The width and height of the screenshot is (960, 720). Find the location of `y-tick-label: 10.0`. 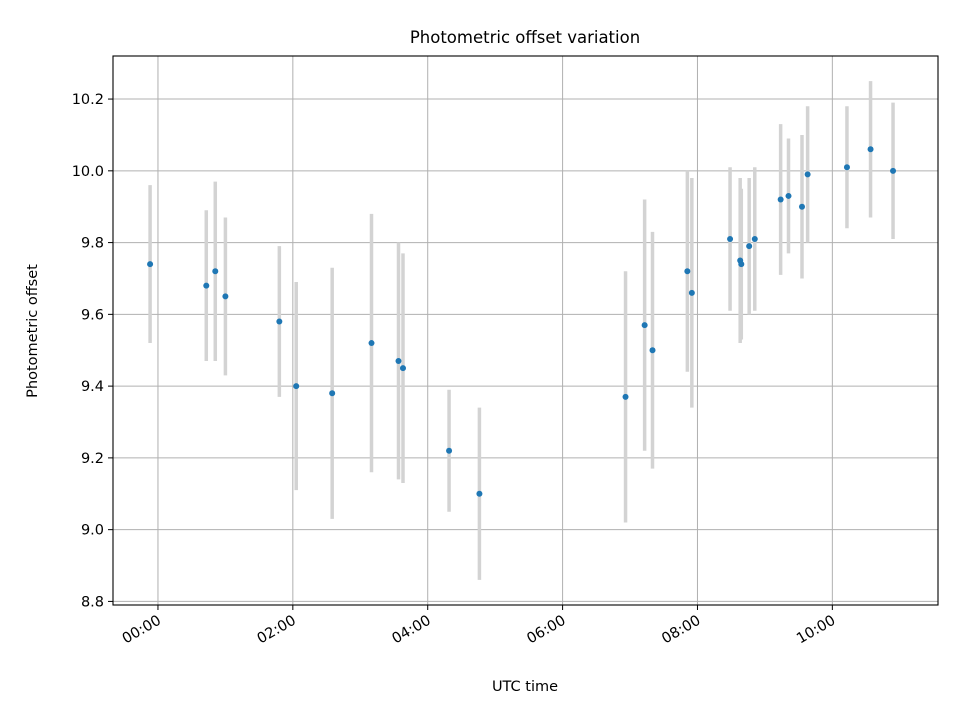

y-tick-label: 10.0 is located at coordinates (88, 172).